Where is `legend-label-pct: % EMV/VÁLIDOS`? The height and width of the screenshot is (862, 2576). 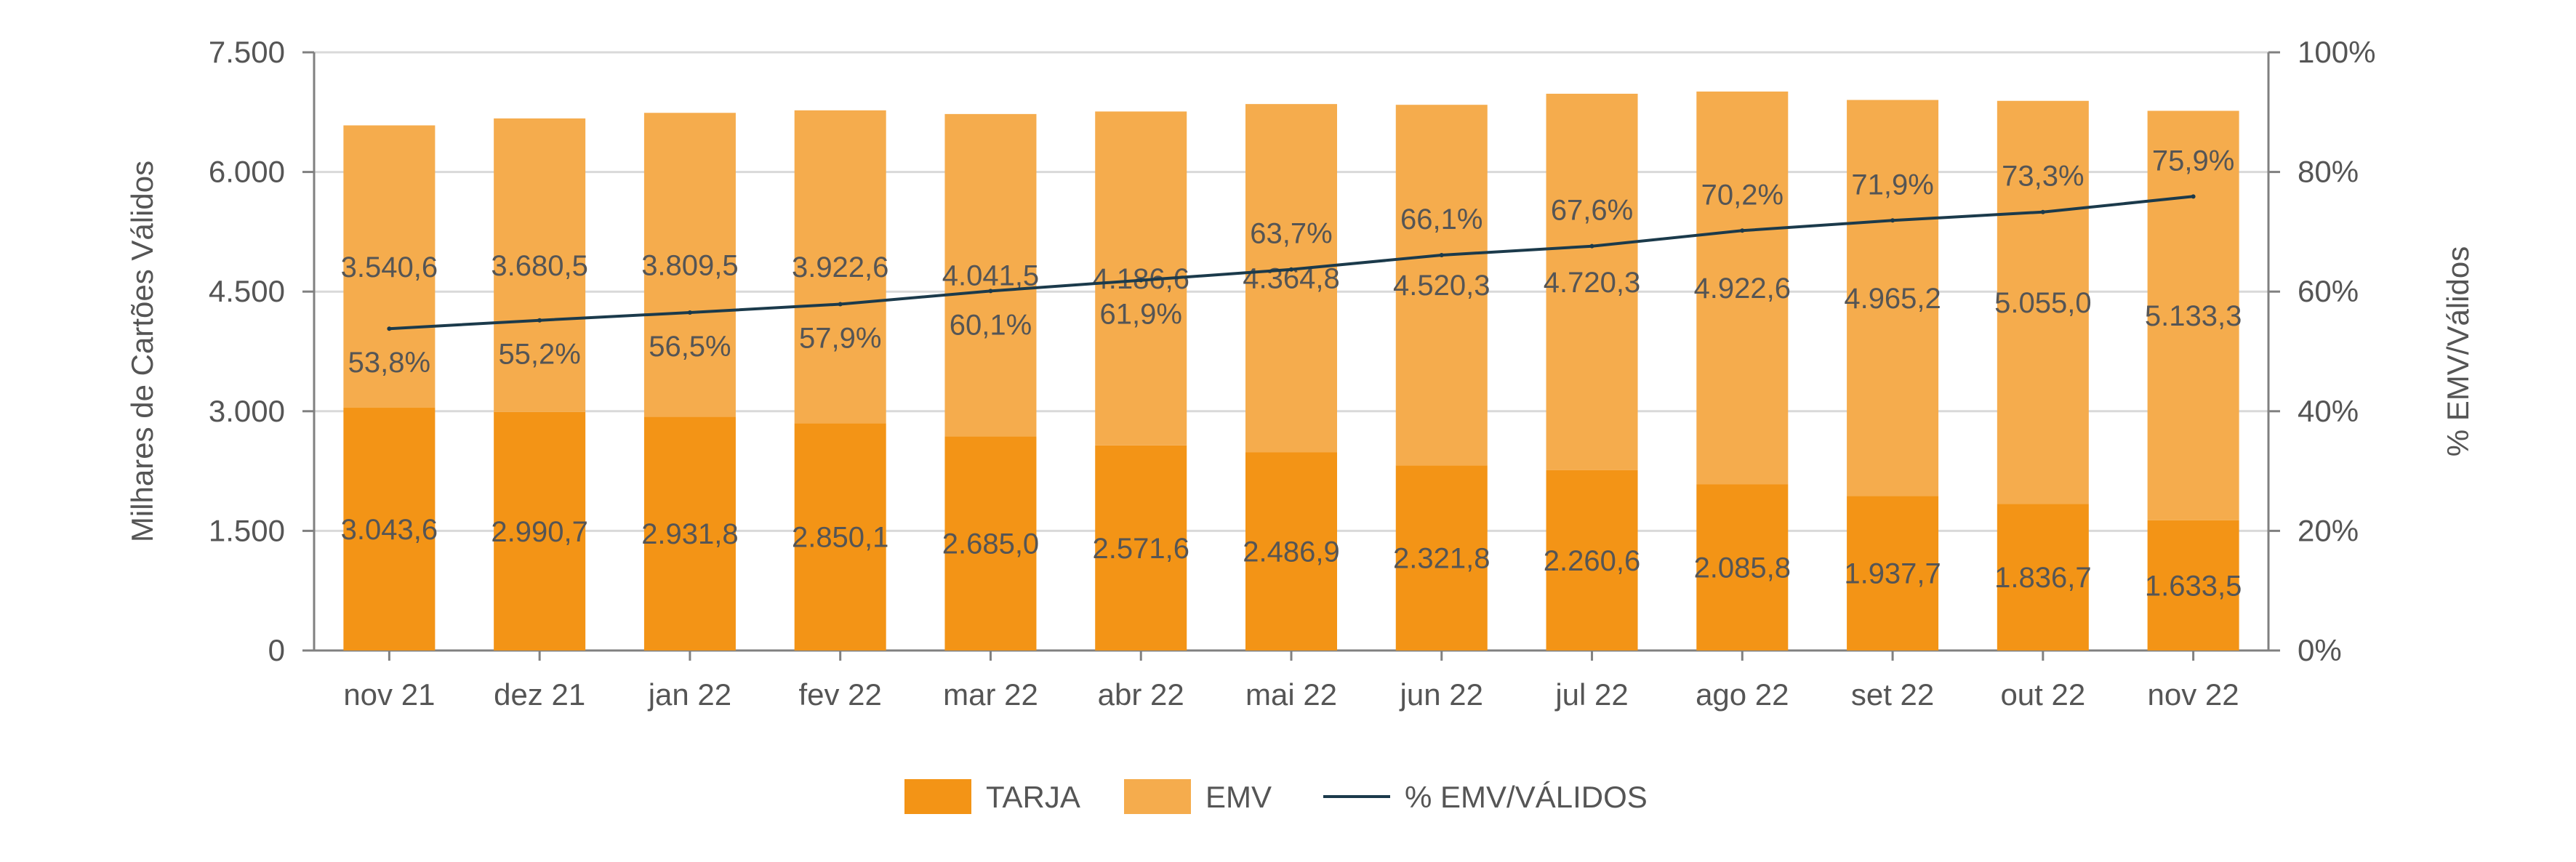
legend-label-pct: % EMV/VÁLIDOS is located at coordinates (1526, 797).